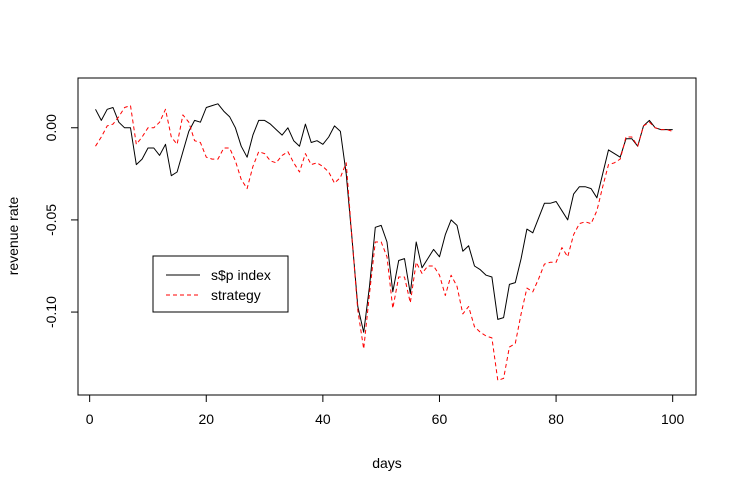 The image size is (736, 493). I want to click on x-tick-label: 100, so click(673, 419).